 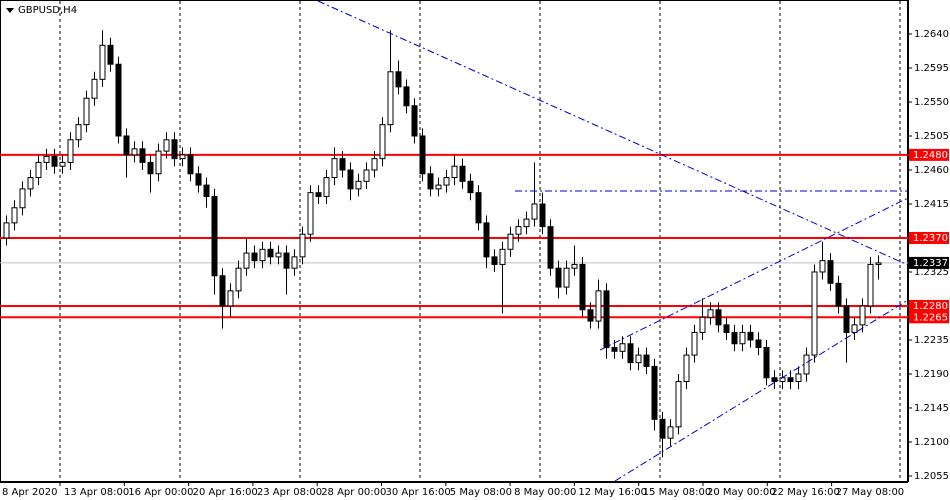 I want to click on y-tick-label: 1.2145, so click(x=931, y=408).